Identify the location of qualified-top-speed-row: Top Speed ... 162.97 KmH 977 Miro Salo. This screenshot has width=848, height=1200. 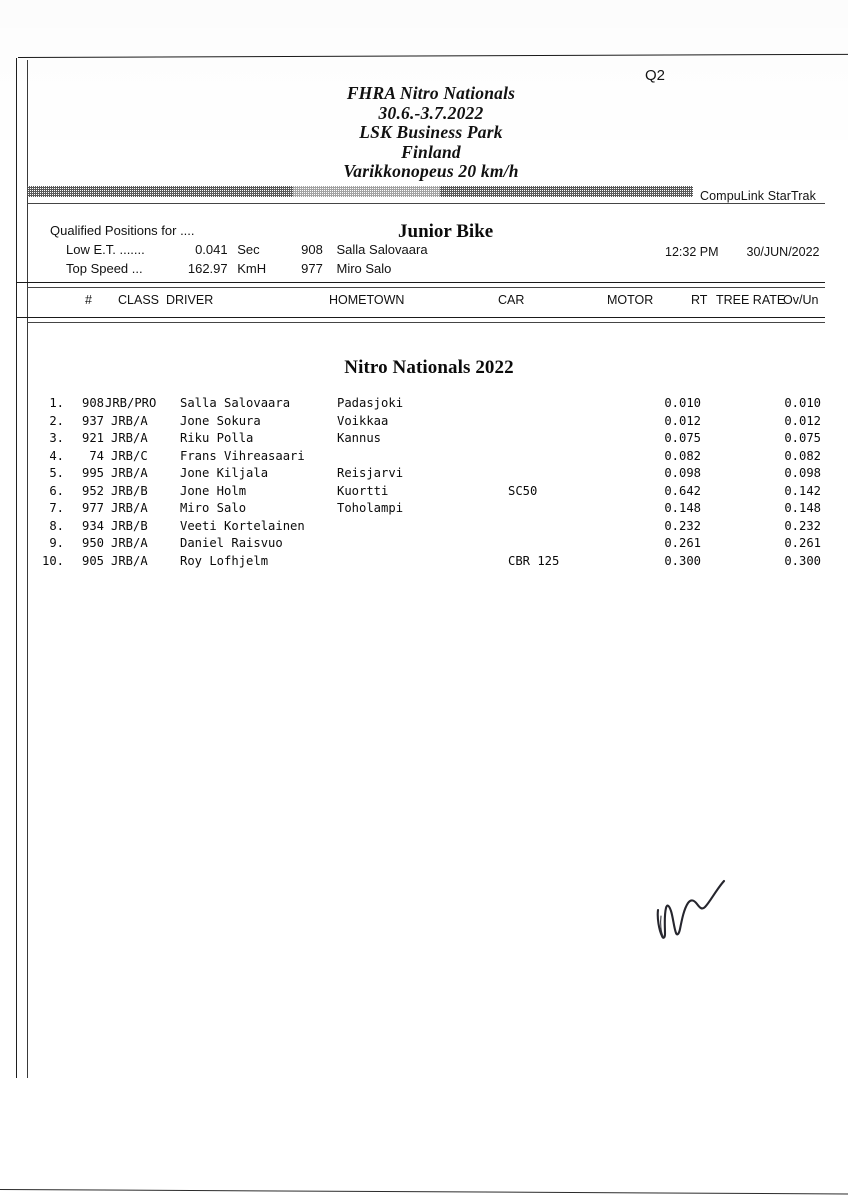
(247, 268).